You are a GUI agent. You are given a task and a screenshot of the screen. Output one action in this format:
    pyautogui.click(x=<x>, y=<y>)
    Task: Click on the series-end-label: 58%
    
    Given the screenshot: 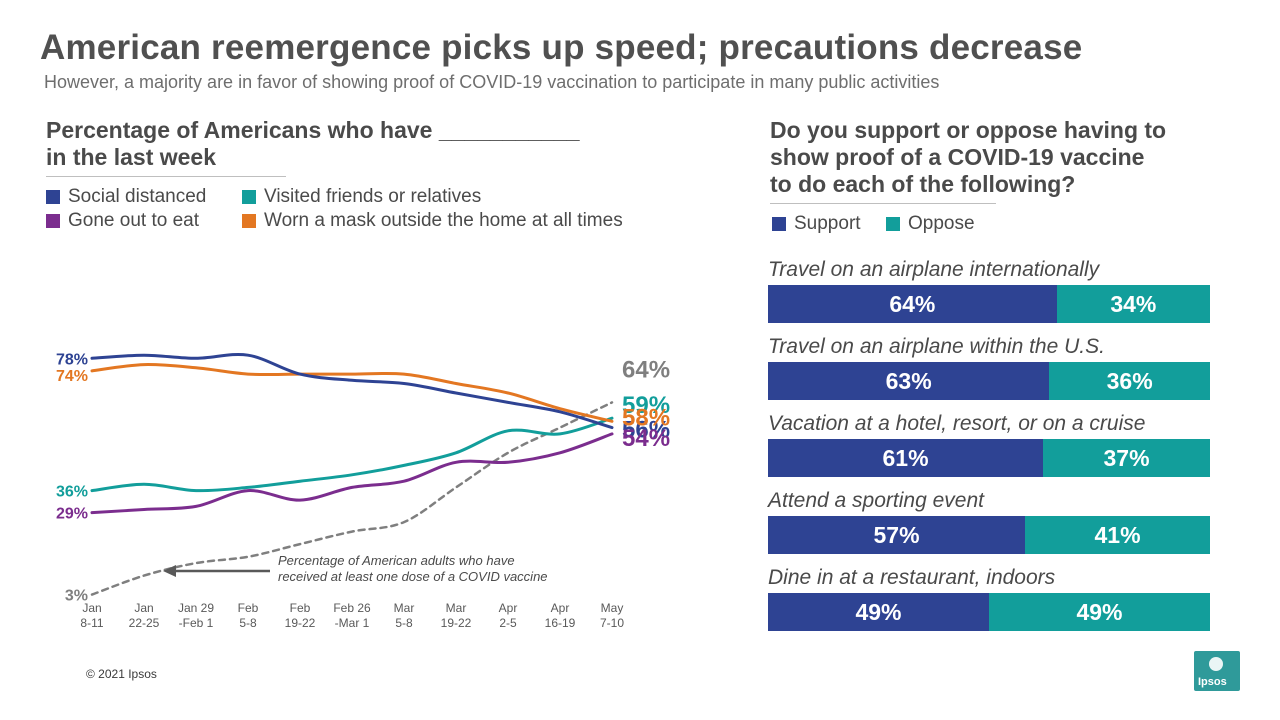 What is the action you would take?
    pyautogui.click(x=646, y=417)
    